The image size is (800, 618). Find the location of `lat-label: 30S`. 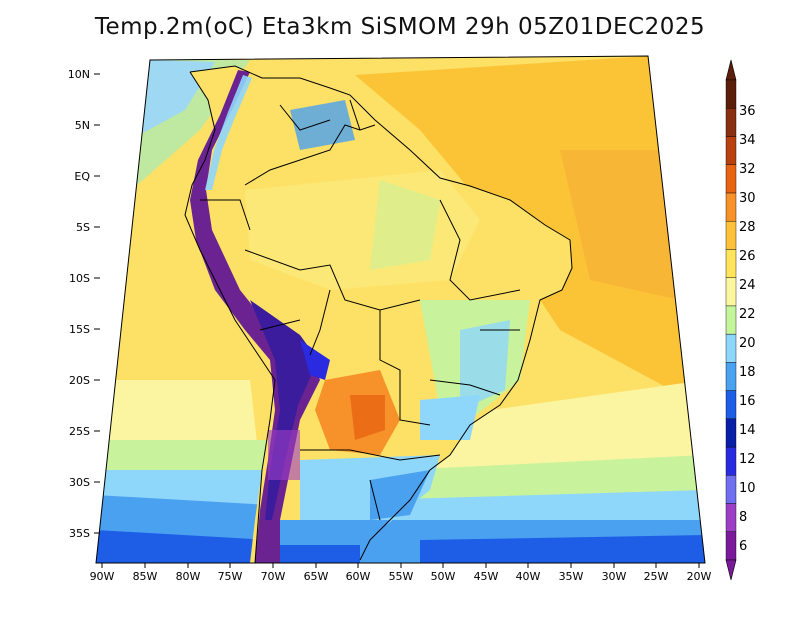

lat-label: 30S is located at coordinates (79, 482).